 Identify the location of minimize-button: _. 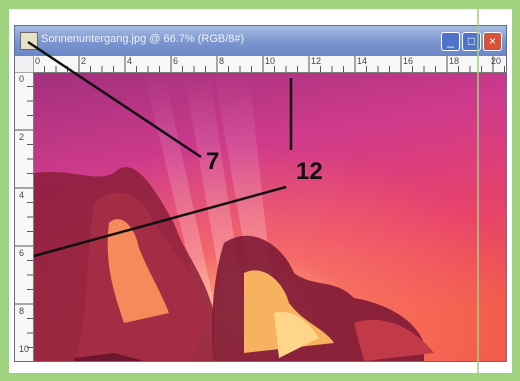
(450, 41).